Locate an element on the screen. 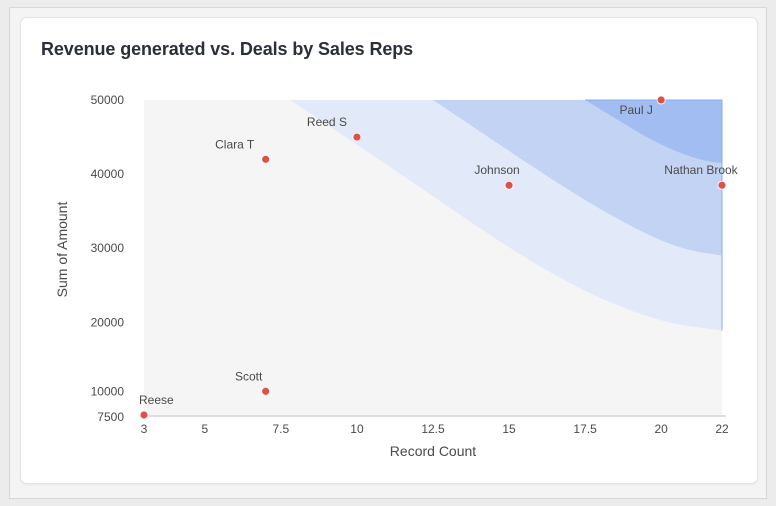  x-tick-label: 10 is located at coordinates (357, 429).